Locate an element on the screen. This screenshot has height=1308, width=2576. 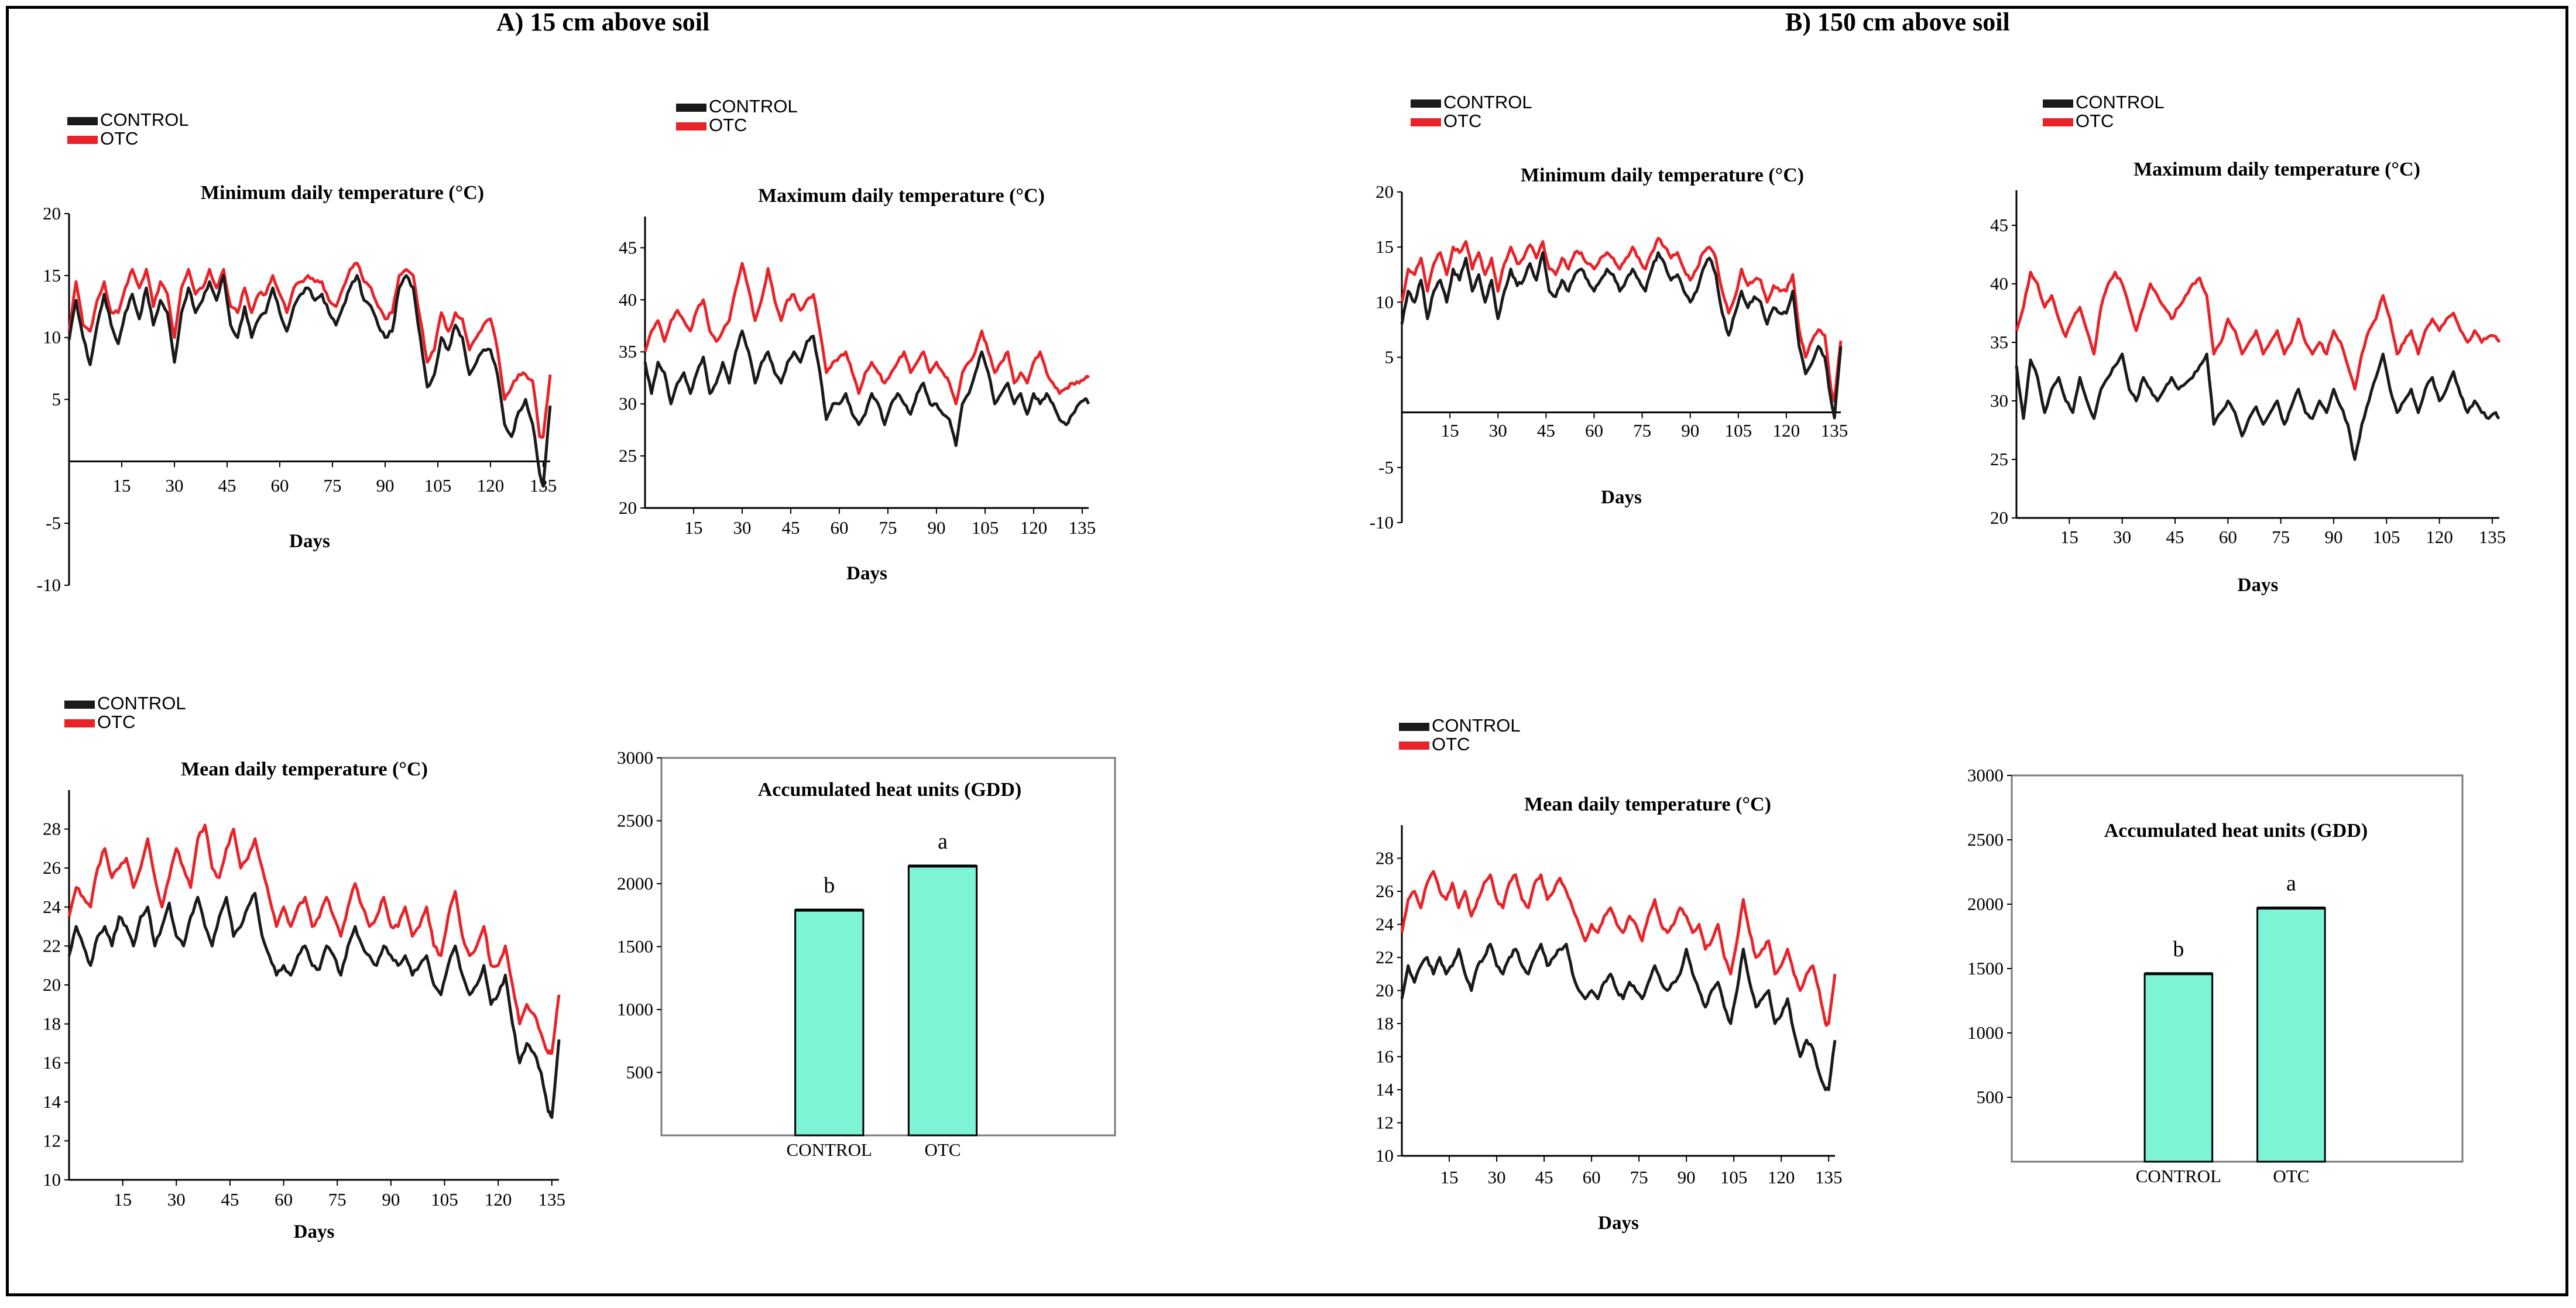
y-tick-label: 16 is located at coordinates (52, 1062).